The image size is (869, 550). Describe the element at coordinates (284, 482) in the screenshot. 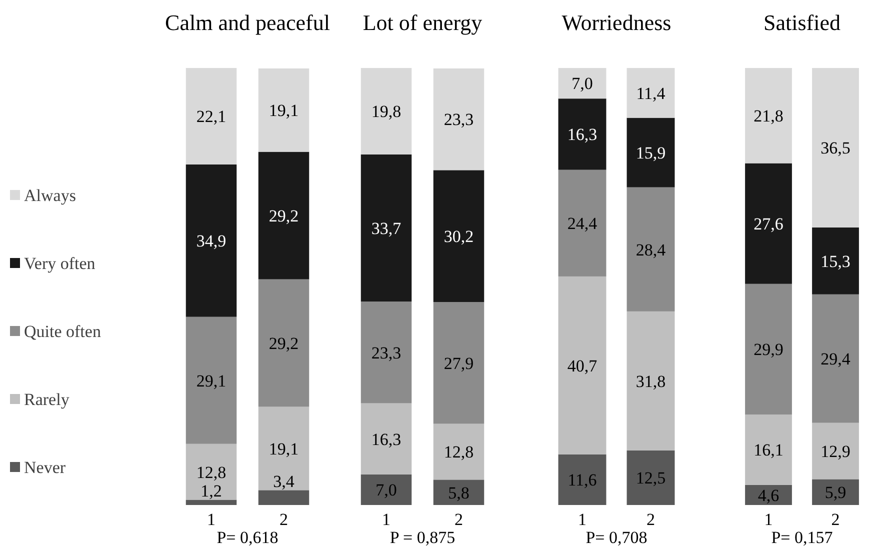

I see `data-label: 3,4` at that location.